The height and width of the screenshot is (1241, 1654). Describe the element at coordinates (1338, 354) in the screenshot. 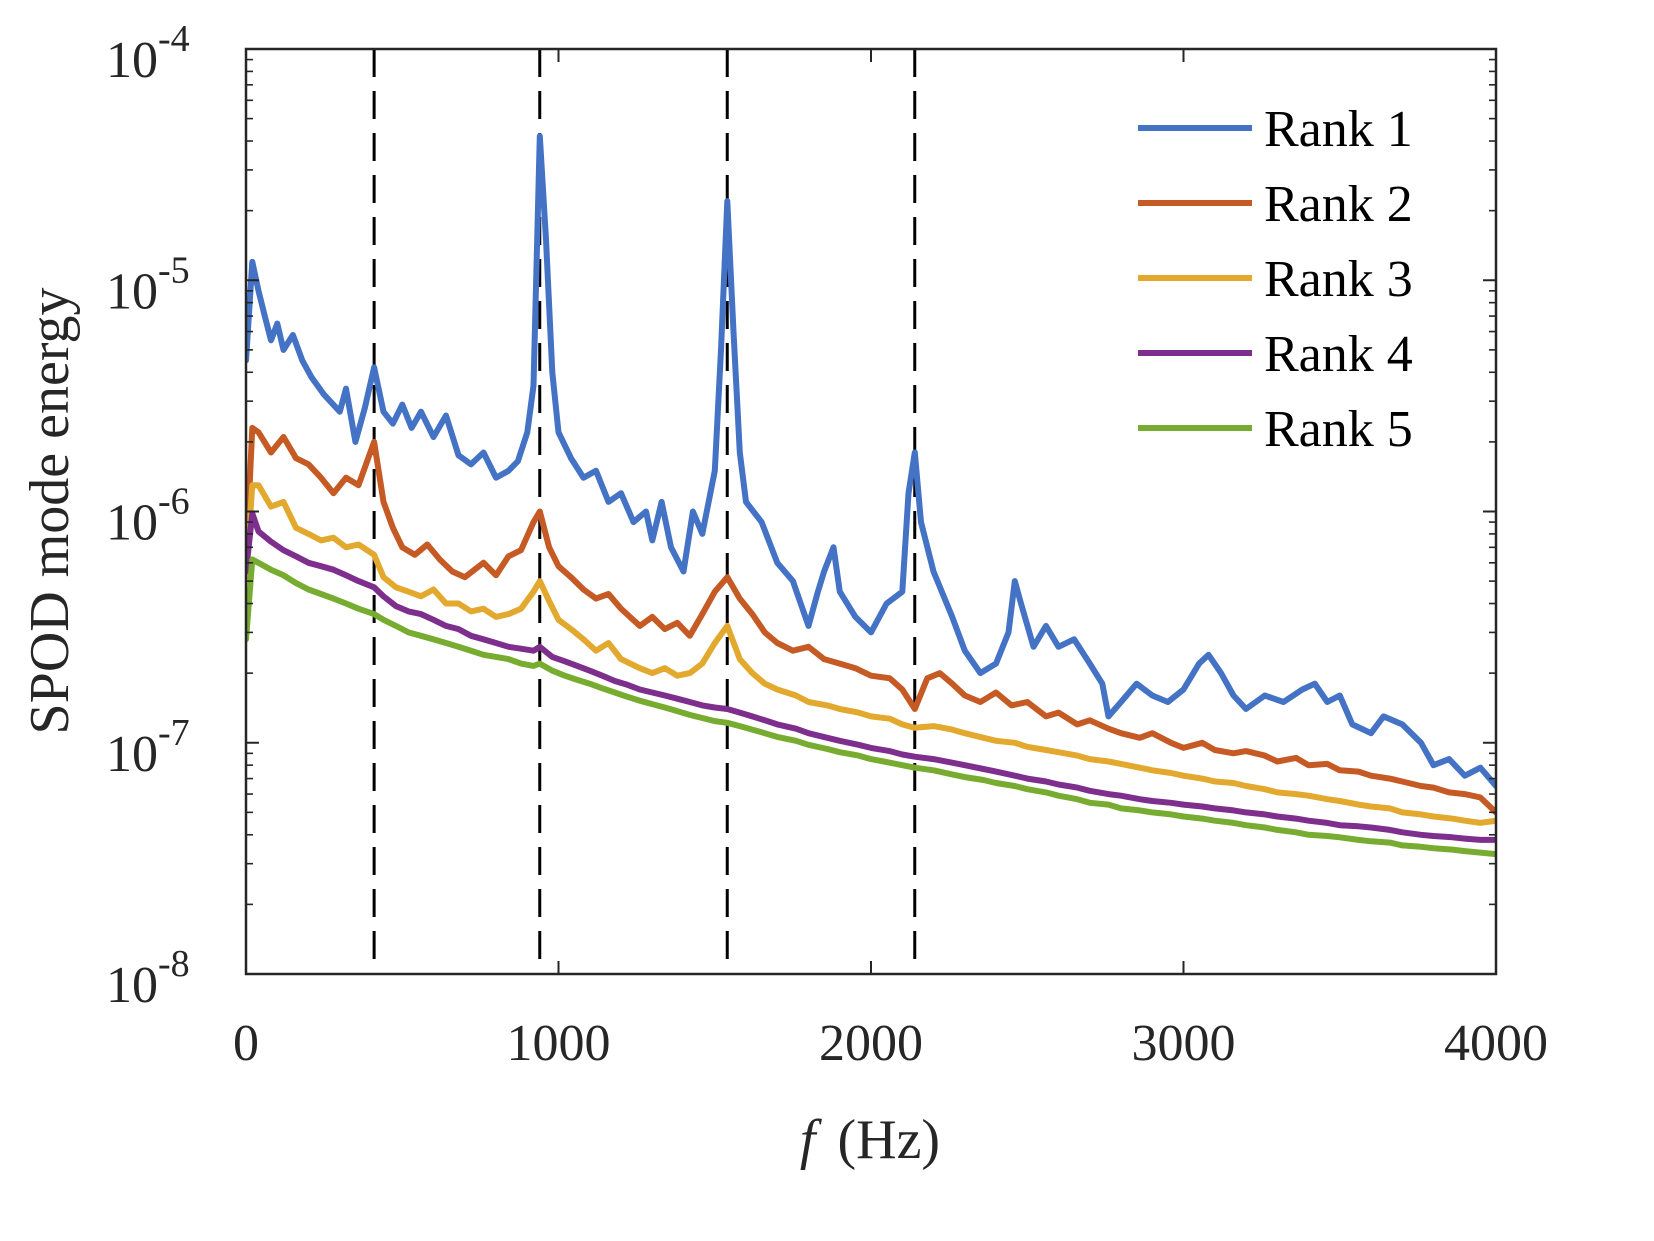

I see `legend-label-rank-4: Rank 4` at that location.